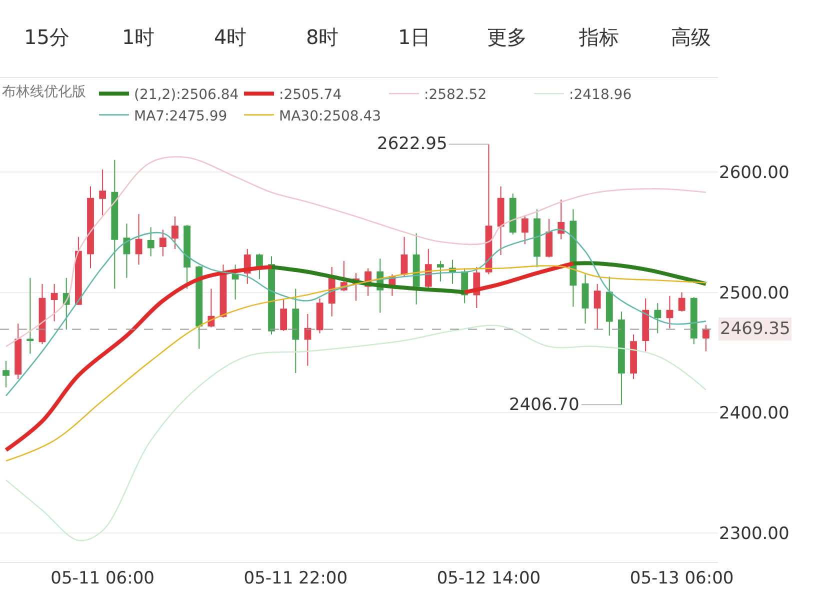 The image size is (829, 607). What do you see at coordinates (186, 95) in the screenshot?
I see `legend-label: (21,2):2506.84` at bounding box center [186, 95].